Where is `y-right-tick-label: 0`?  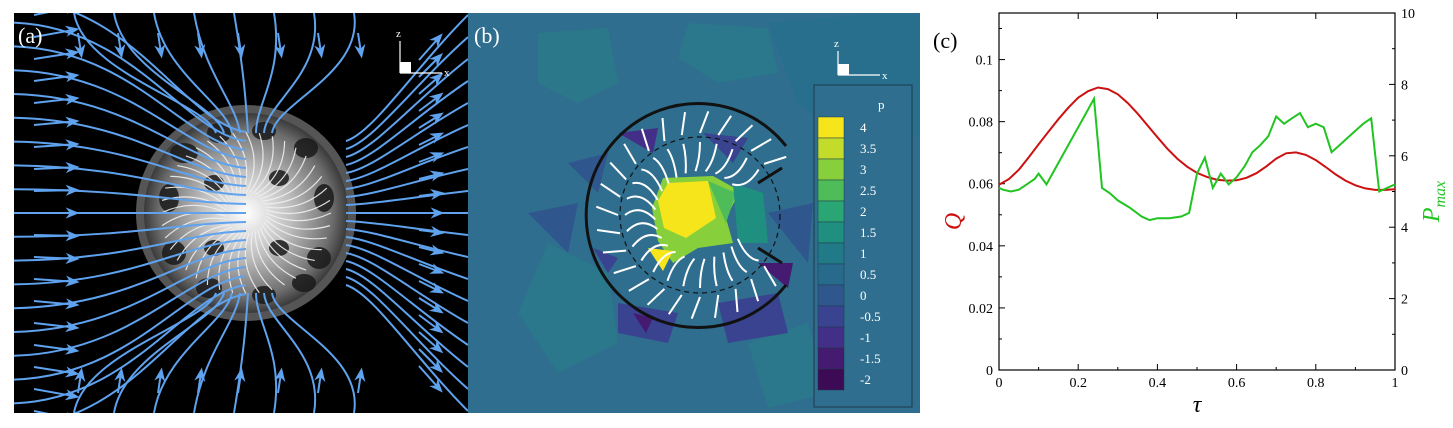 y-right-tick-label: 0 is located at coordinates (1404, 371).